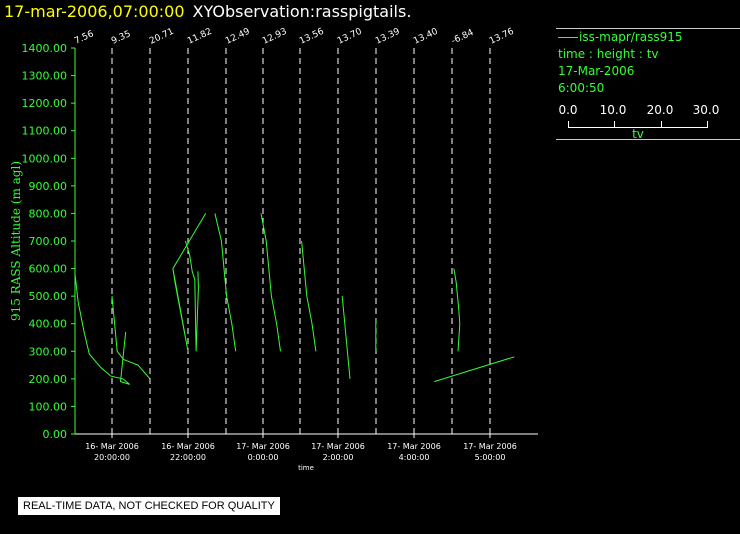 The width and height of the screenshot is (740, 534). Describe the element at coordinates (188, 457) in the screenshot. I see `x-tick-time: 22:00:00` at that location.